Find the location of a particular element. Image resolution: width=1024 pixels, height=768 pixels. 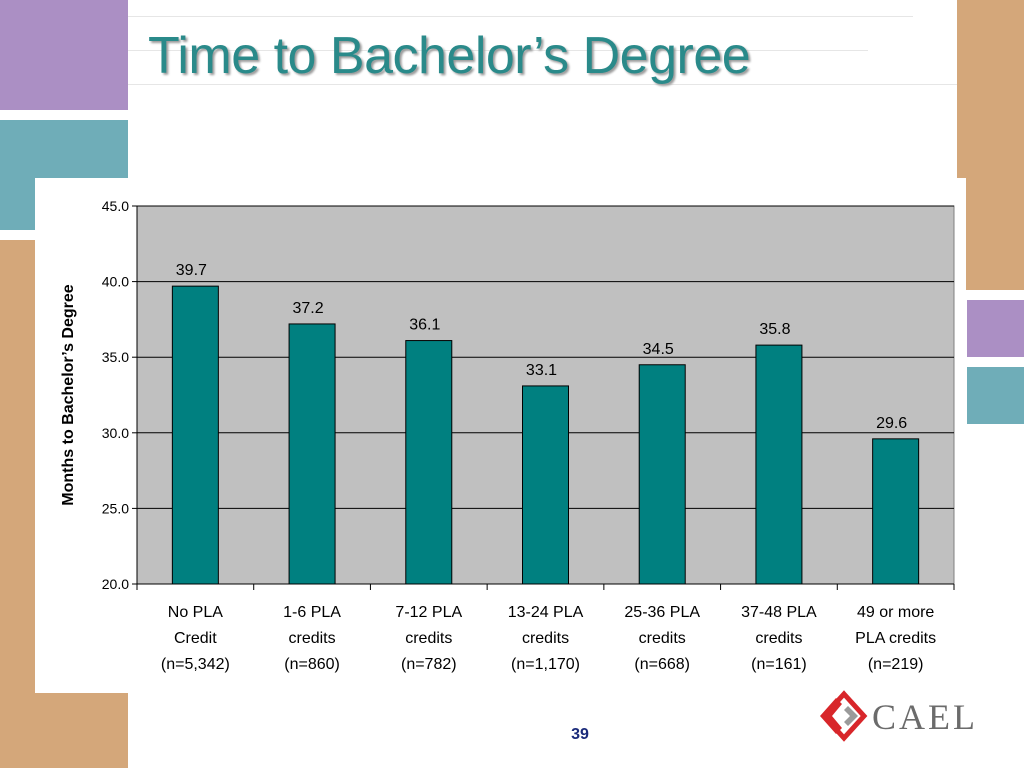

page-number: 39 is located at coordinates (580, 734).